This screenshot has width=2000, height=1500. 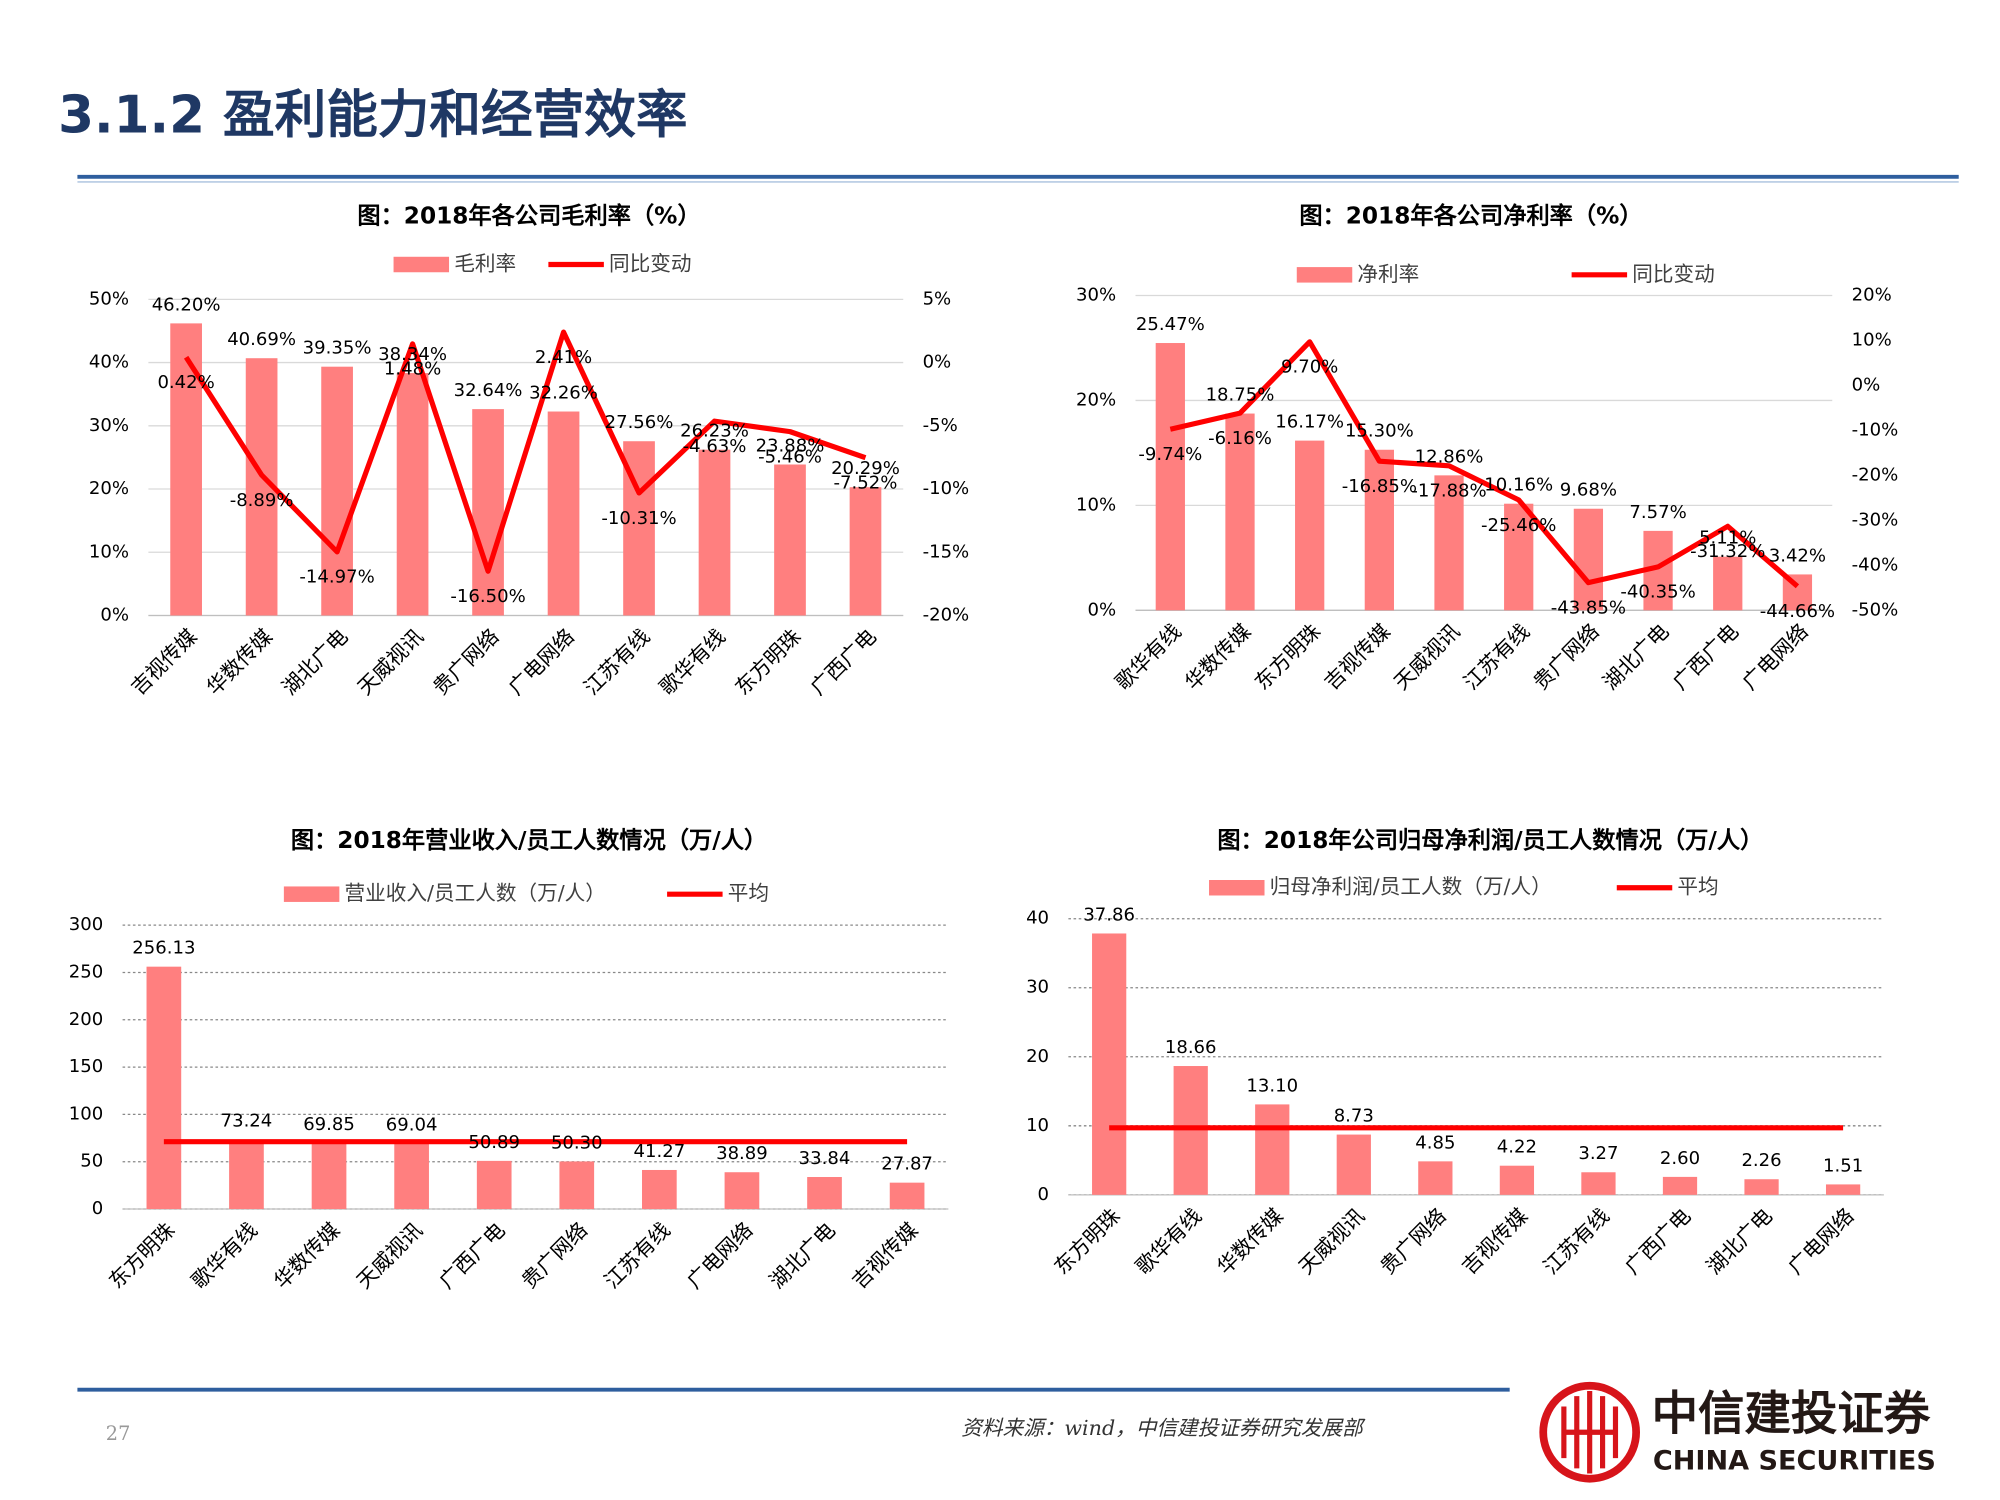 I want to click on y-tick-label: 0%, so click(x=114, y=614).